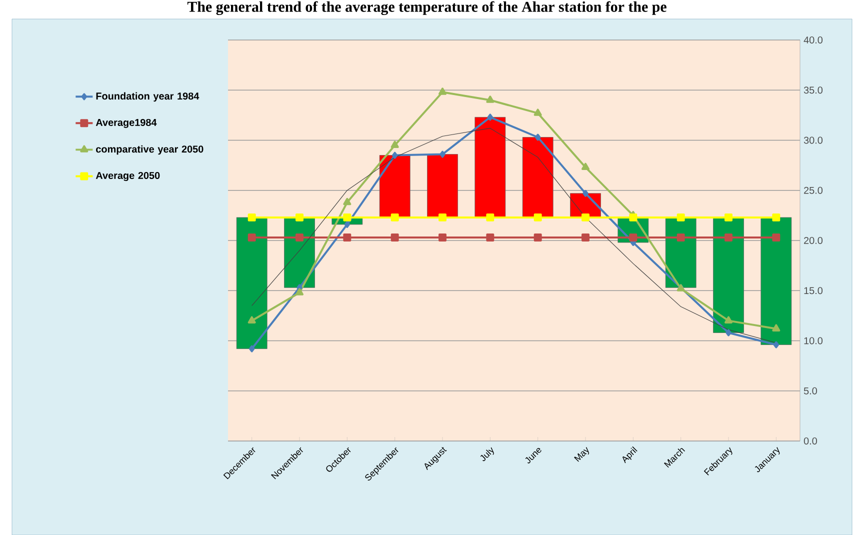  What do you see at coordinates (813, 340) in the screenshot?
I see `y-tick-label: 10.0` at bounding box center [813, 340].